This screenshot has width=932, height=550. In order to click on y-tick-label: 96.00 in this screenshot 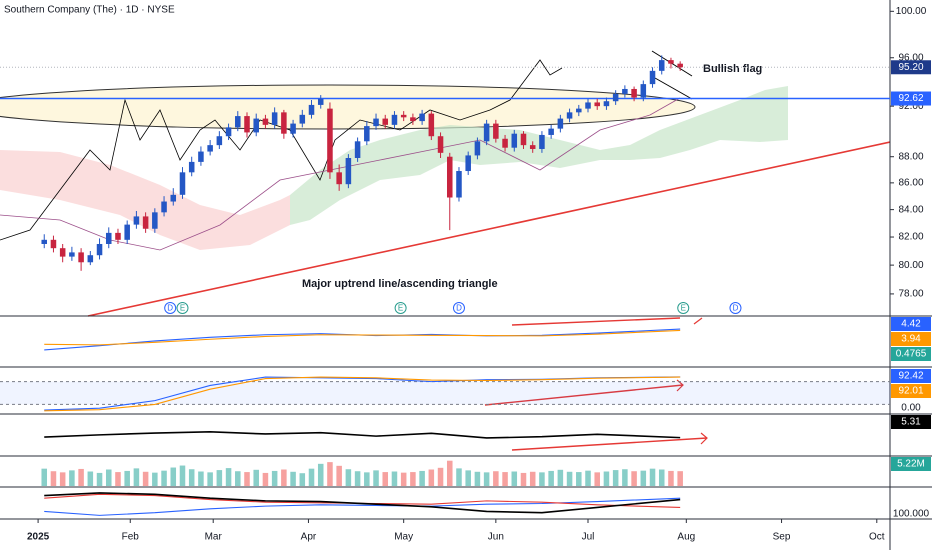, I will do `click(910, 57)`.